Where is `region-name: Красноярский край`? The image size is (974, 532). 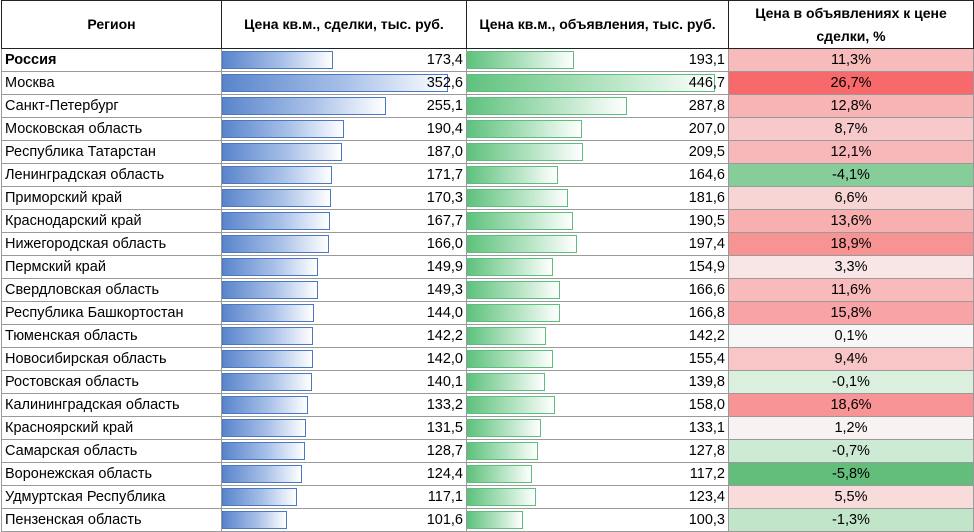
region-name: Красноярский край is located at coordinates (111, 428).